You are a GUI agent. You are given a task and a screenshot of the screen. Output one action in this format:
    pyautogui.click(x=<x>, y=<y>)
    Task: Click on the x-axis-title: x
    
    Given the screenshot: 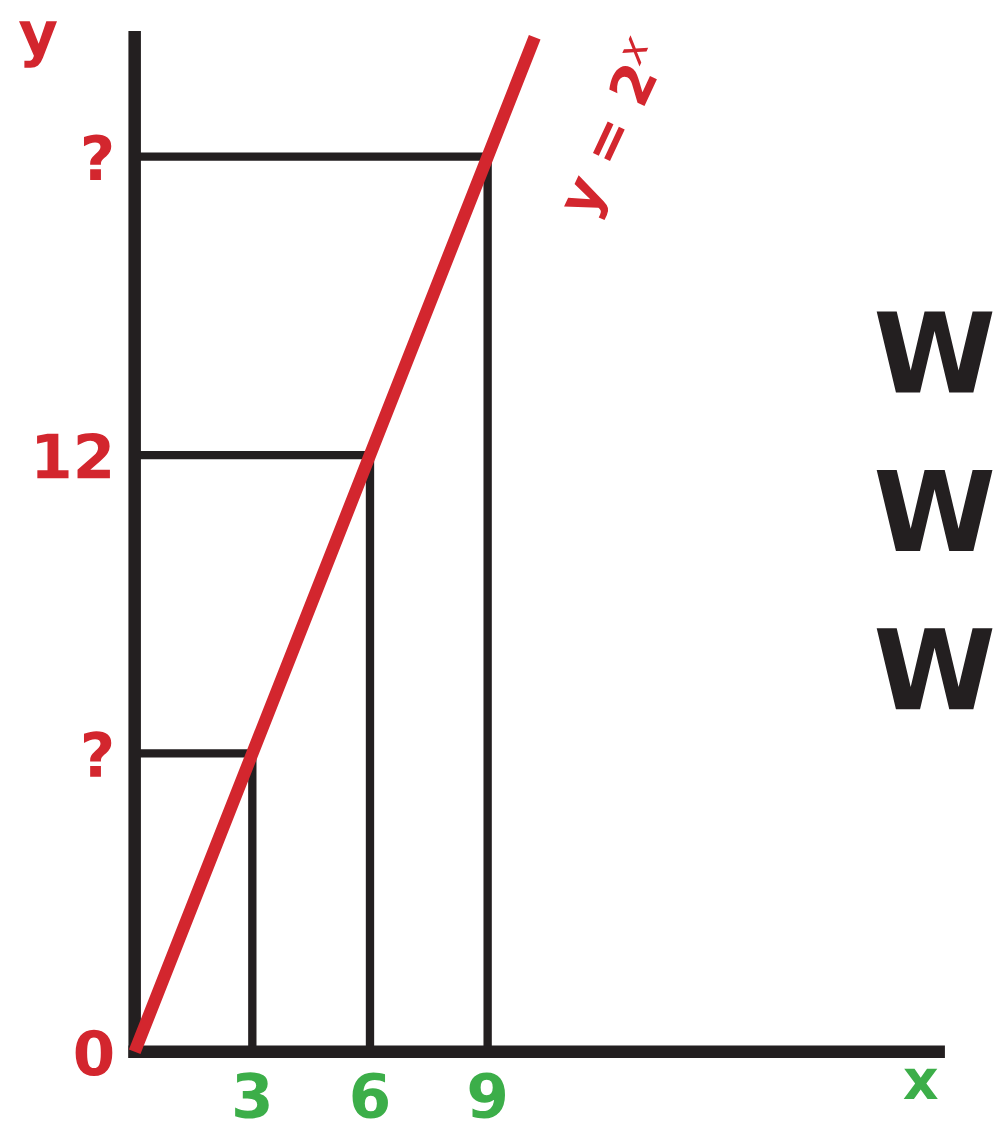 What is the action you would take?
    pyautogui.click(x=920, y=1084)
    